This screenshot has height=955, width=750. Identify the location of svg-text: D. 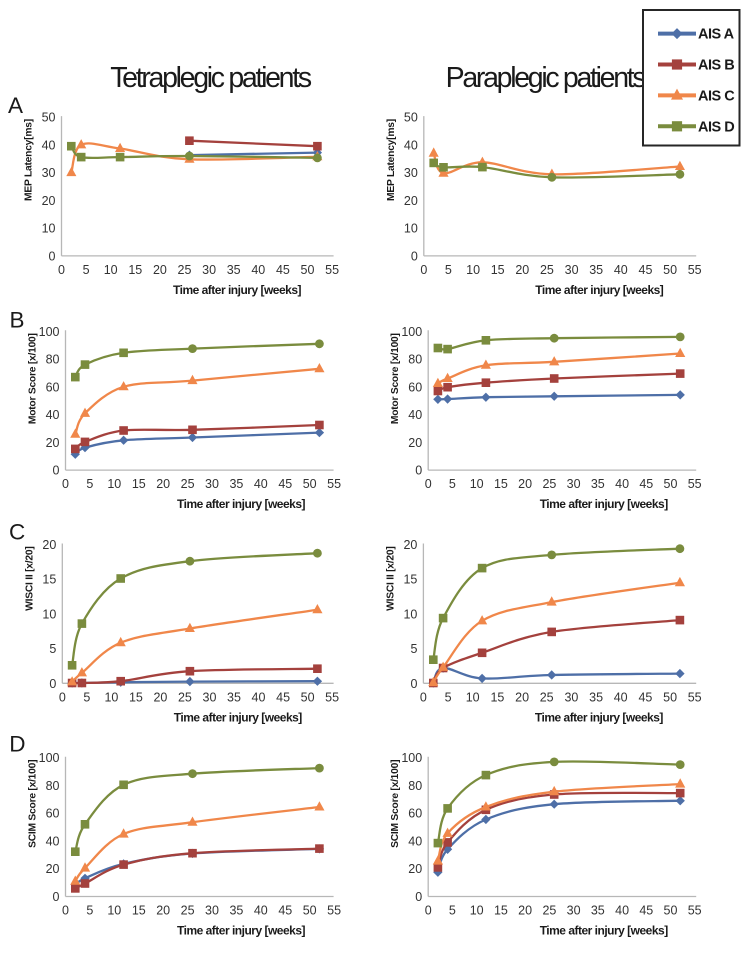
(17, 743).